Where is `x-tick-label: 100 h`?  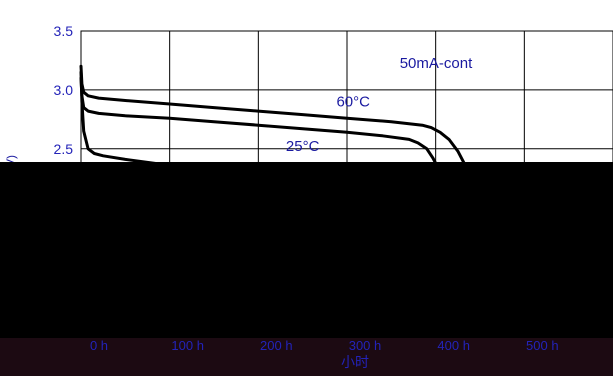
x-tick-label: 100 h is located at coordinates (187, 345).